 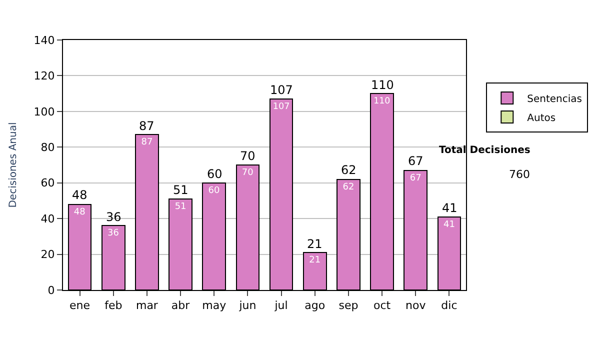 What do you see at coordinates (382, 305) in the screenshot?
I see `x-tick-label: oct` at bounding box center [382, 305].